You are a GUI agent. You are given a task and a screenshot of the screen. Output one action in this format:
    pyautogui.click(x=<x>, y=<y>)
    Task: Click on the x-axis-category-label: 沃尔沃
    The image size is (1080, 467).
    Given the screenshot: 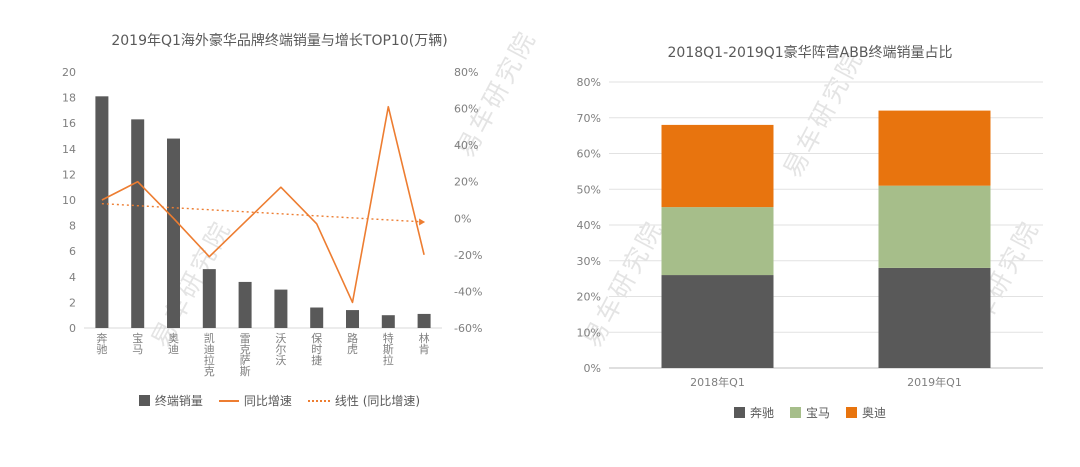 What is the action you would take?
    pyautogui.click(x=280, y=349)
    